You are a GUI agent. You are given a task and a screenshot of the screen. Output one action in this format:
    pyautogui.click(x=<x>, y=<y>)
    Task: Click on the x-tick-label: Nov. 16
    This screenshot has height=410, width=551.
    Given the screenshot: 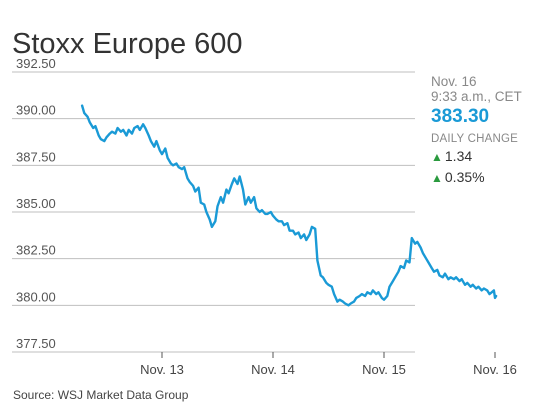 What is the action you would take?
    pyautogui.click(x=495, y=369)
    